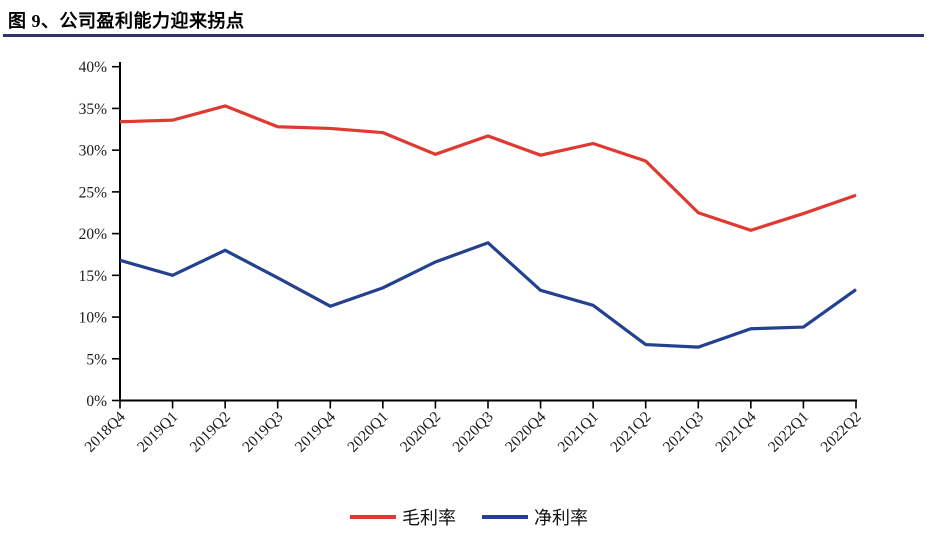 The height and width of the screenshot is (535, 938). I want to click on y-tick-label: 25%, so click(93, 192).